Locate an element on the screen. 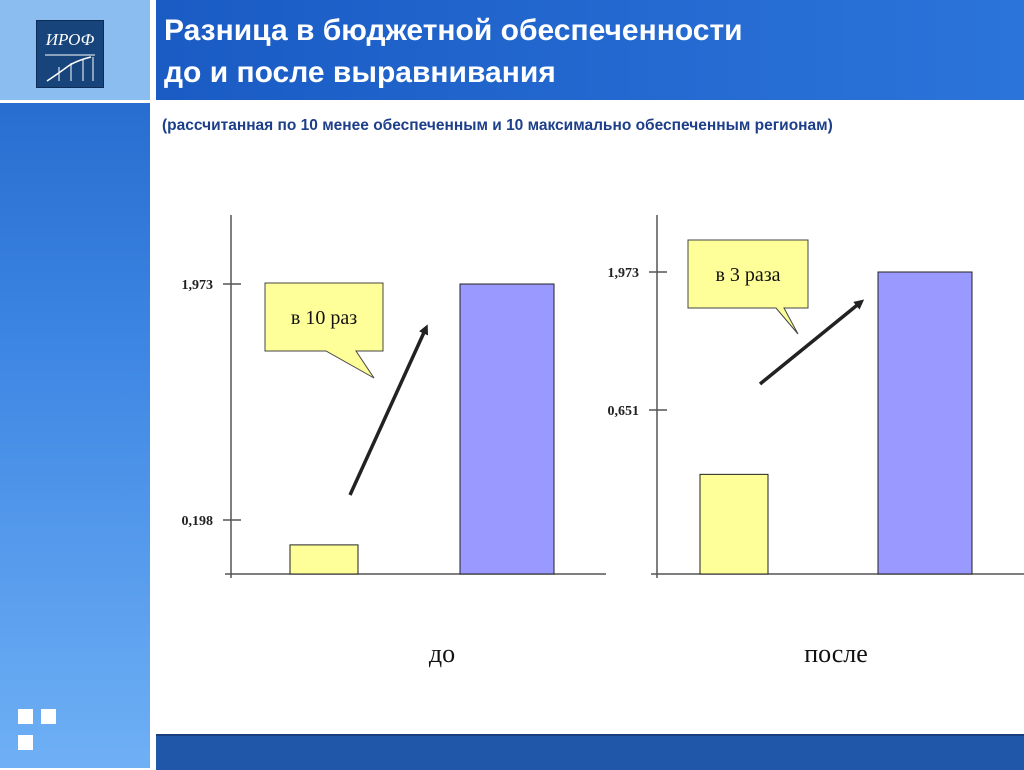  divider-vertical is located at coordinates (153, 384).